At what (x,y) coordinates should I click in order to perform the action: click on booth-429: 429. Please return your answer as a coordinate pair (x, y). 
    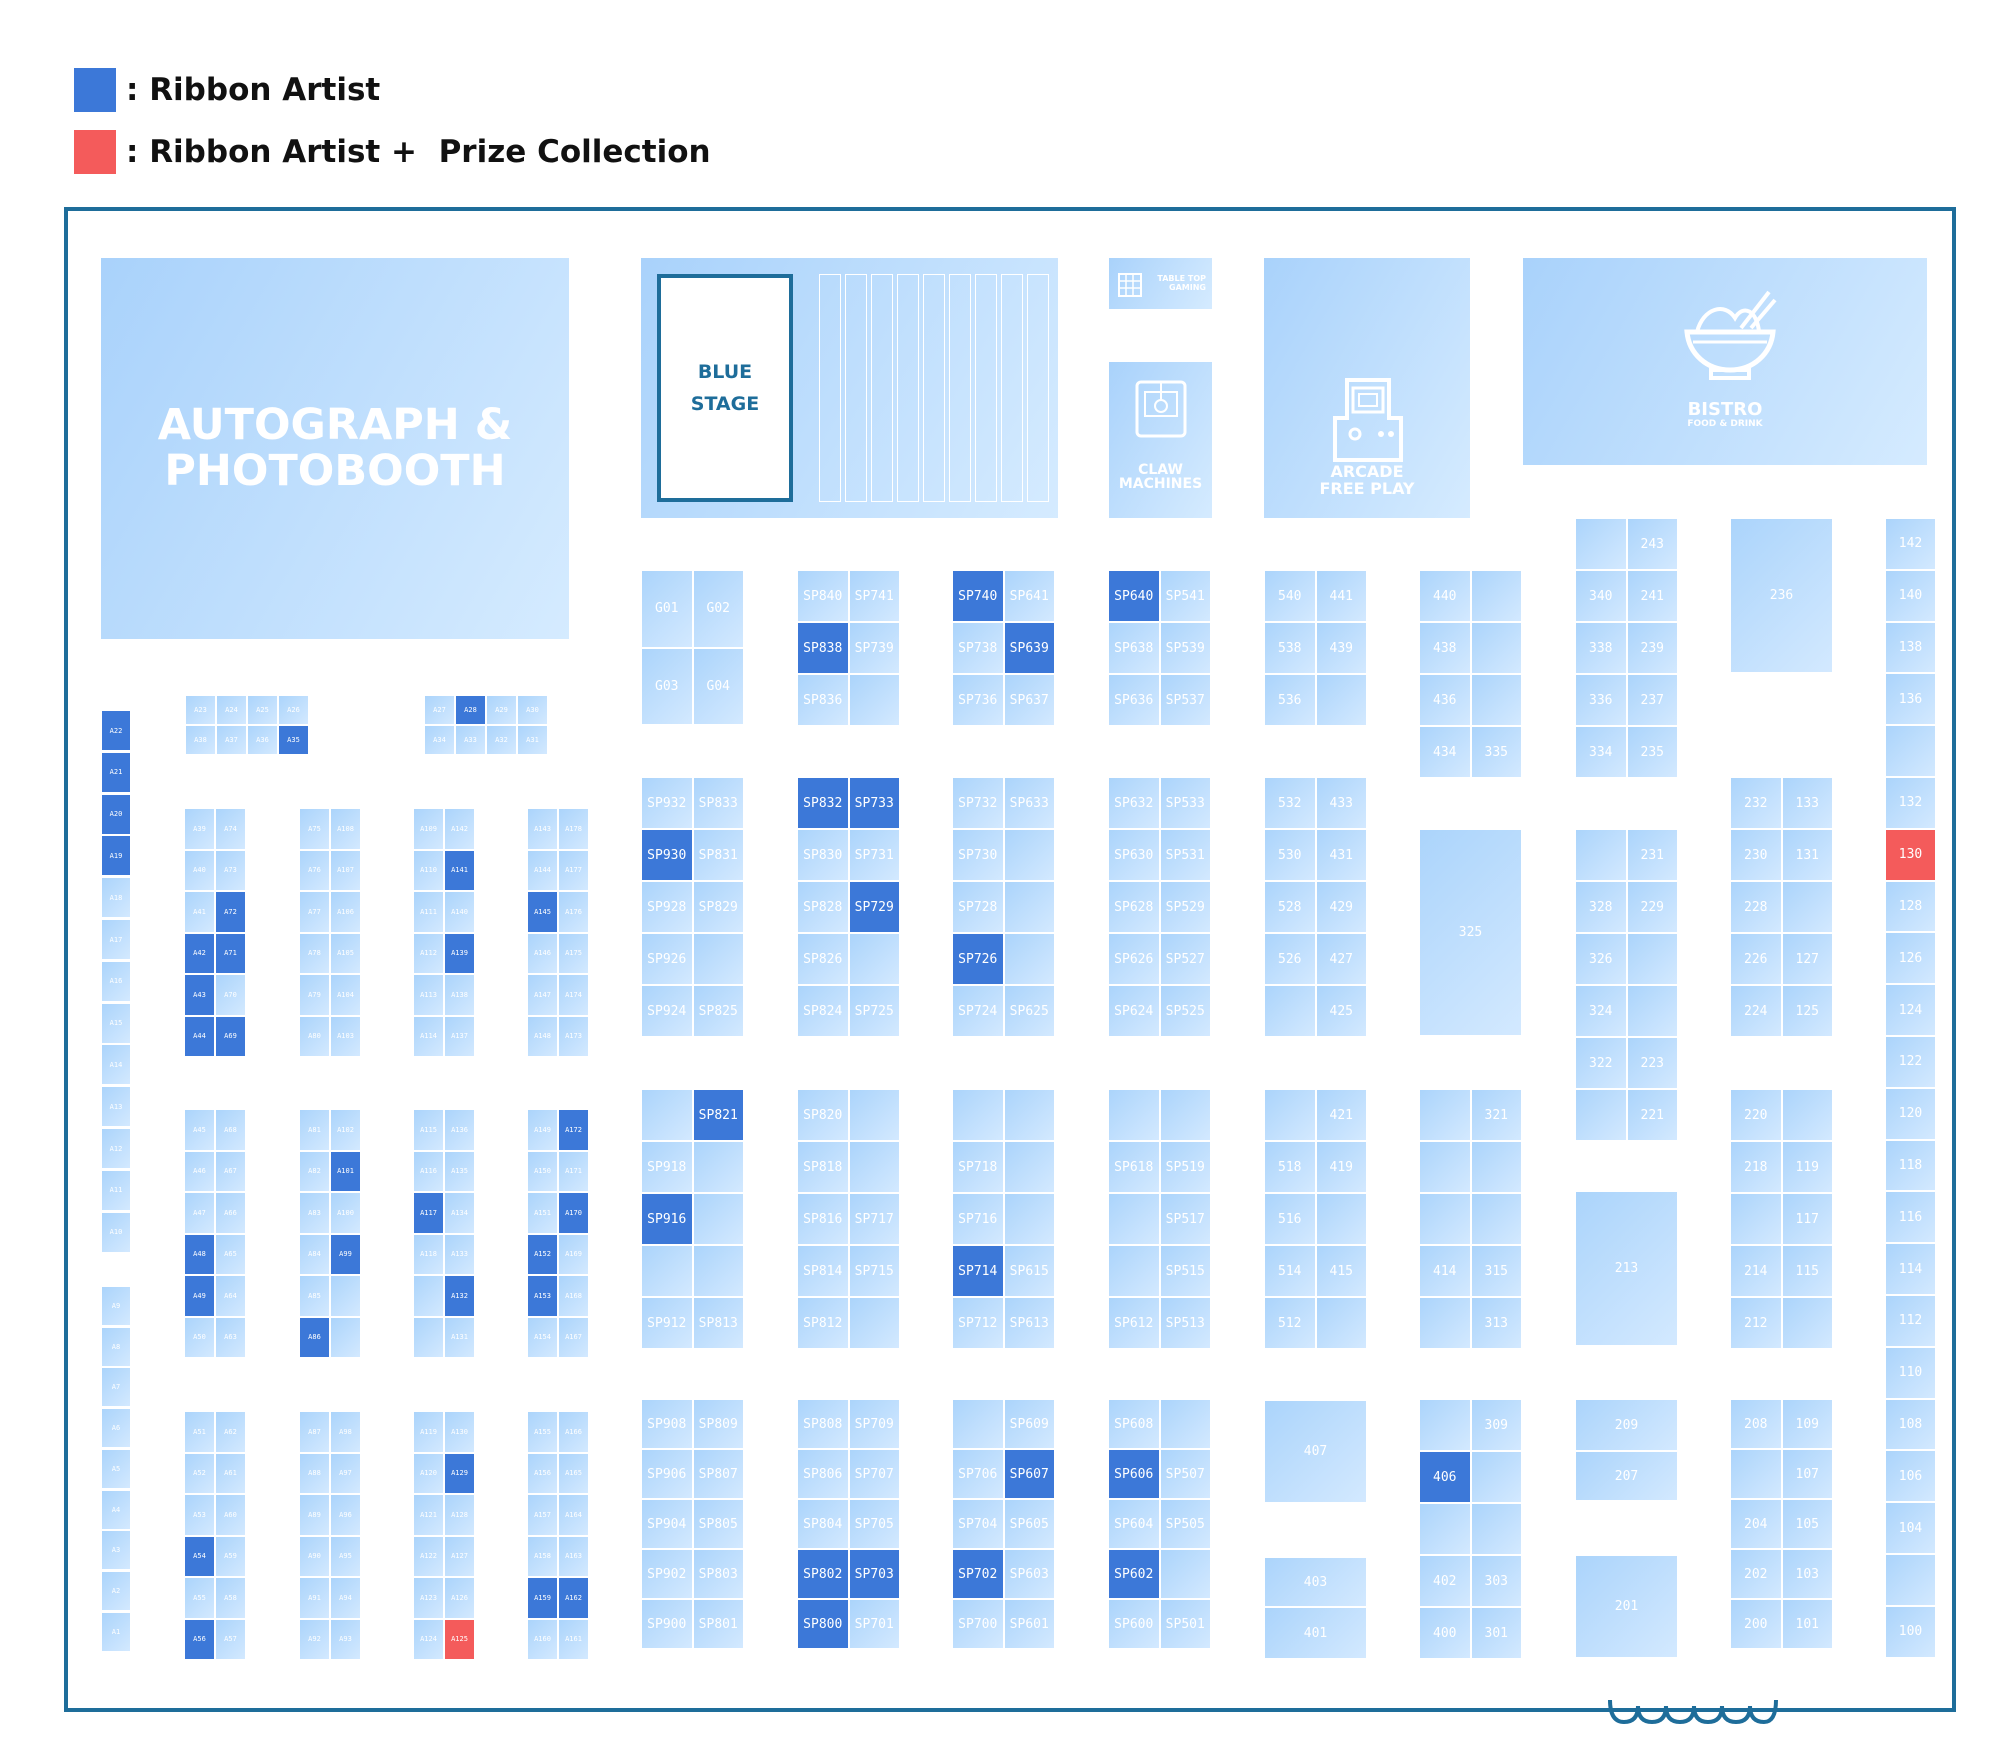
    Looking at the image, I should click on (1341, 907).